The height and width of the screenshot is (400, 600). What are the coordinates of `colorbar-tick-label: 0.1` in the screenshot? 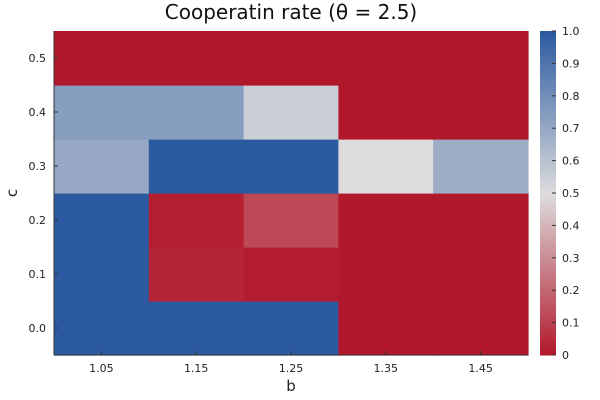 It's located at (571, 323).